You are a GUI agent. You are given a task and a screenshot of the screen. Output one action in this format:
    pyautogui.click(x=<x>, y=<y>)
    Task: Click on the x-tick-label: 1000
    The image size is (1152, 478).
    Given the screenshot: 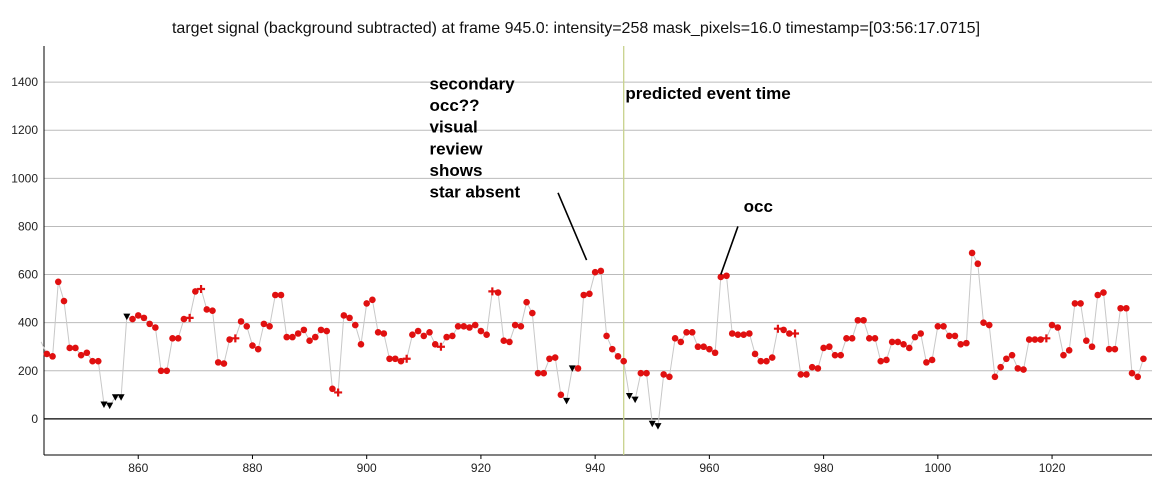 What is the action you would take?
    pyautogui.click(x=937, y=468)
    